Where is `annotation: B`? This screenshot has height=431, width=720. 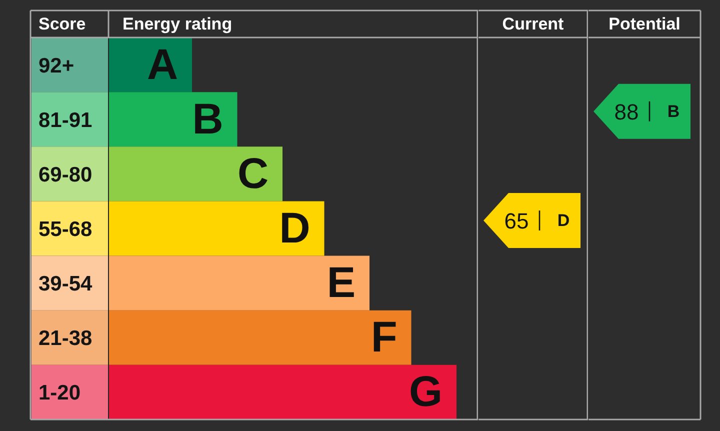
annotation: B is located at coordinates (208, 119).